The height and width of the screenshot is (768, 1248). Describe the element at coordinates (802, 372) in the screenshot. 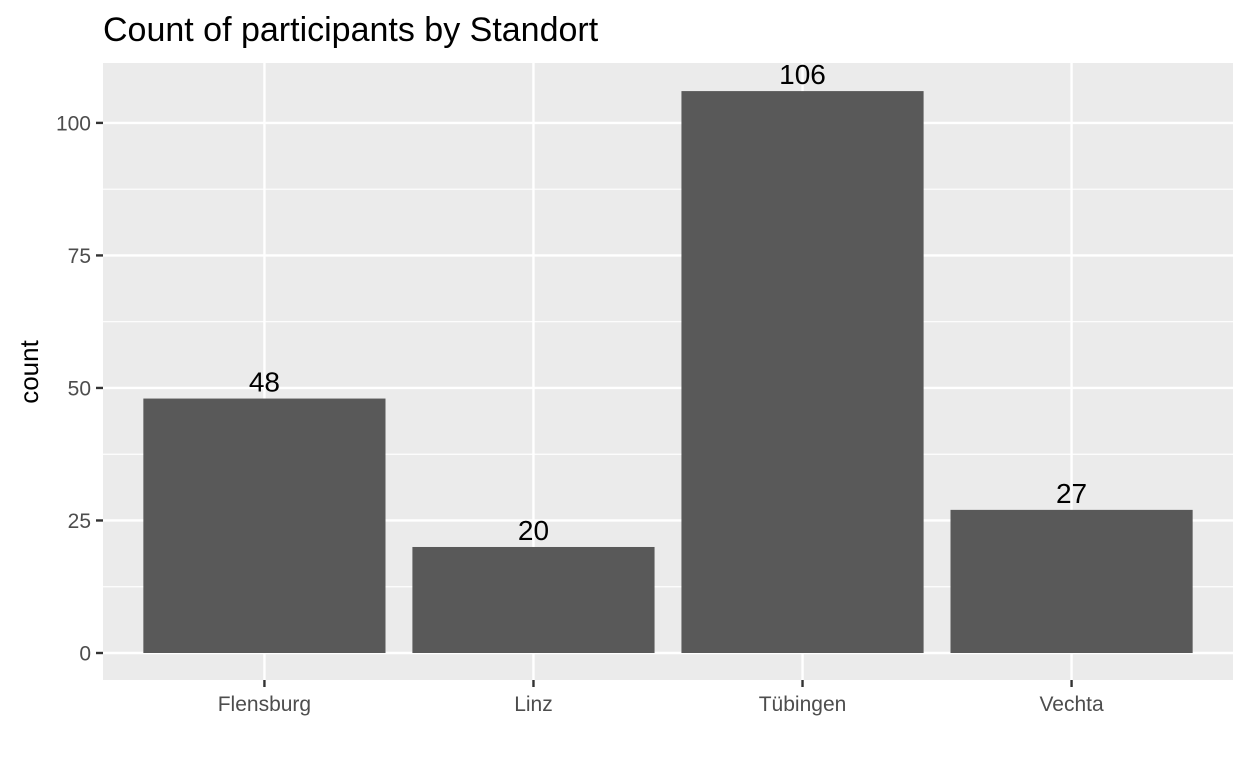

I see `bar-tübingen` at that location.